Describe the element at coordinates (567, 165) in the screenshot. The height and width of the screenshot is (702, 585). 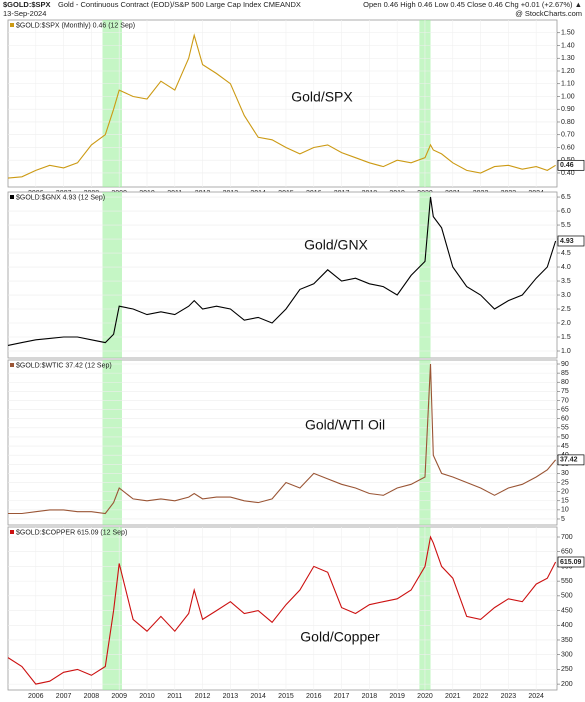
I see `last-value-label: 0.46` at that location.